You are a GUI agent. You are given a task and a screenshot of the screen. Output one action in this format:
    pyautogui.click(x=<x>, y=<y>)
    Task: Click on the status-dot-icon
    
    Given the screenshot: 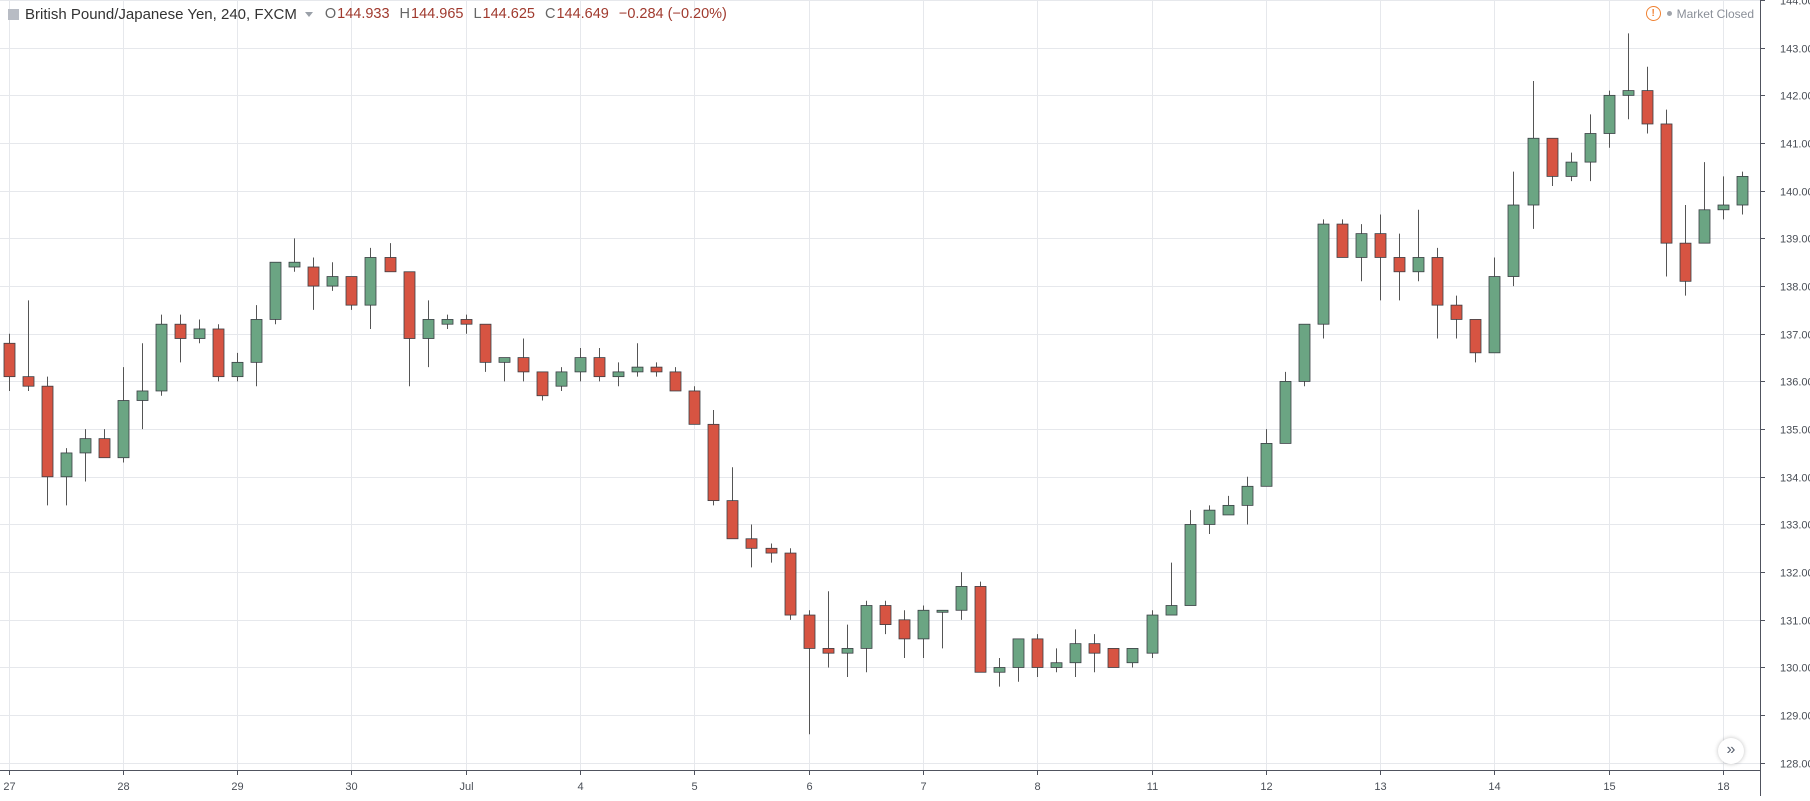 What is the action you would take?
    pyautogui.click(x=1669, y=13)
    